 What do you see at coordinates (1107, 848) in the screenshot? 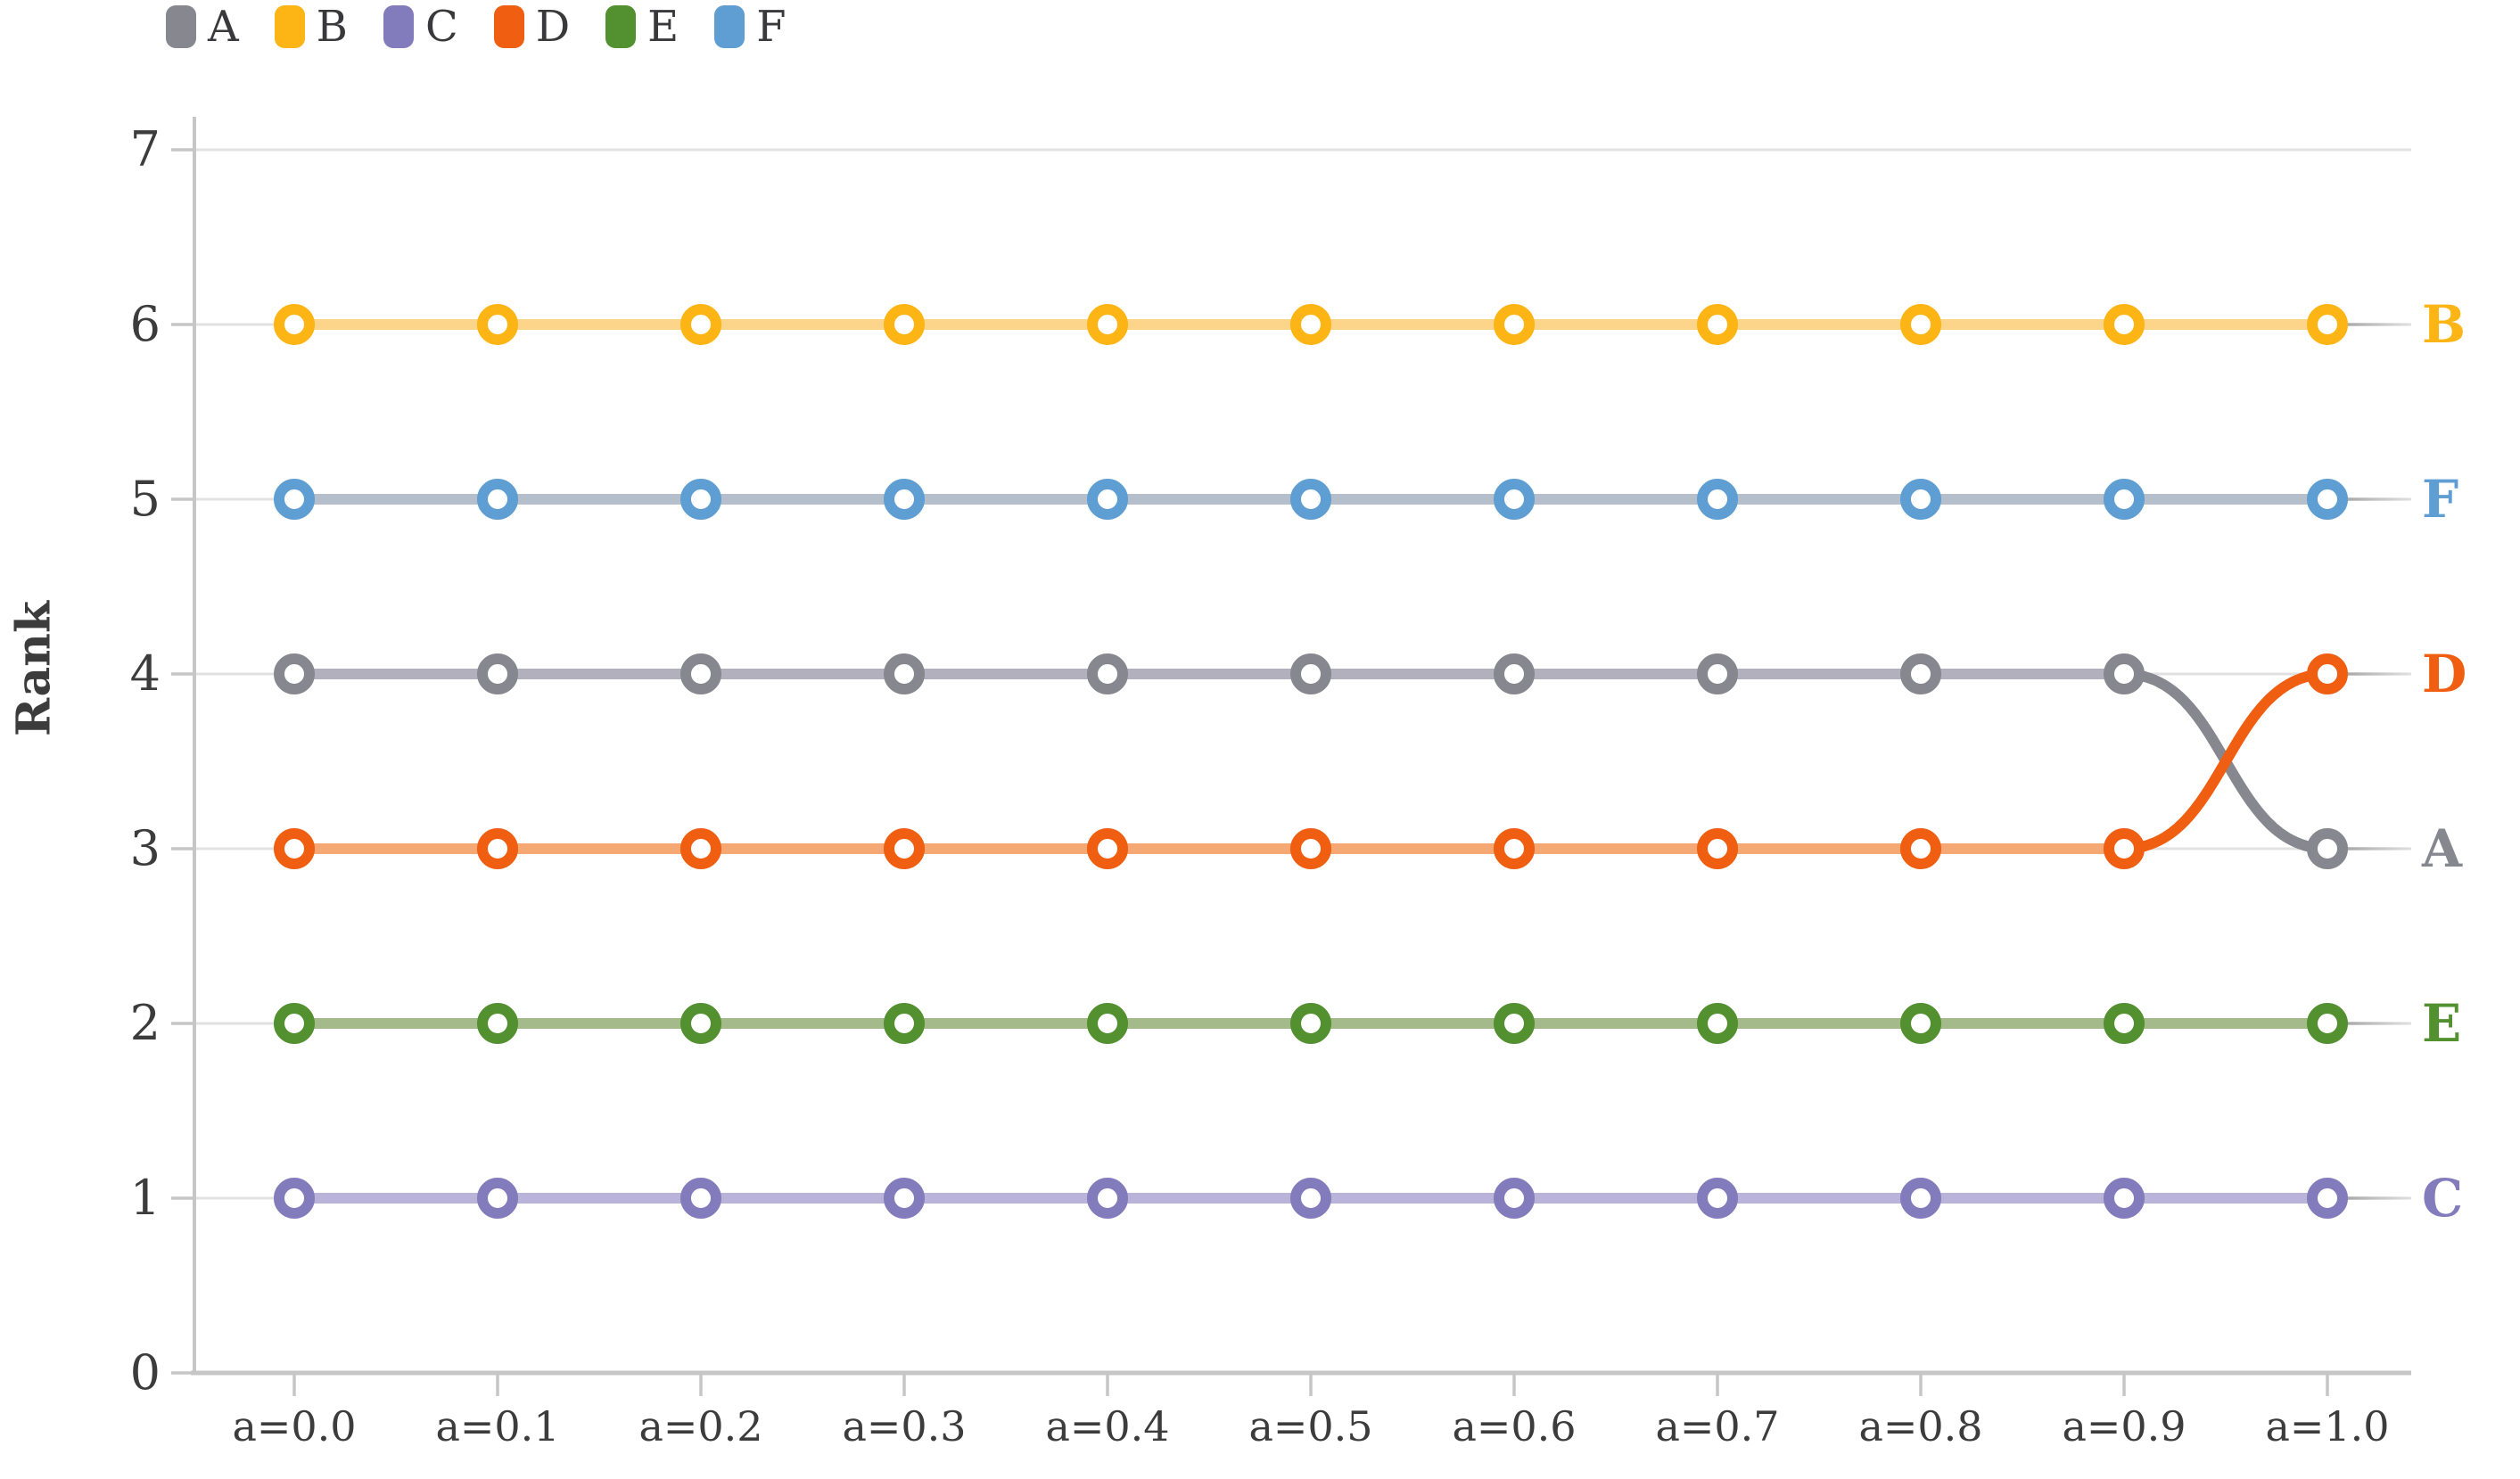
I see `data-point-D-a=0.4` at bounding box center [1107, 848].